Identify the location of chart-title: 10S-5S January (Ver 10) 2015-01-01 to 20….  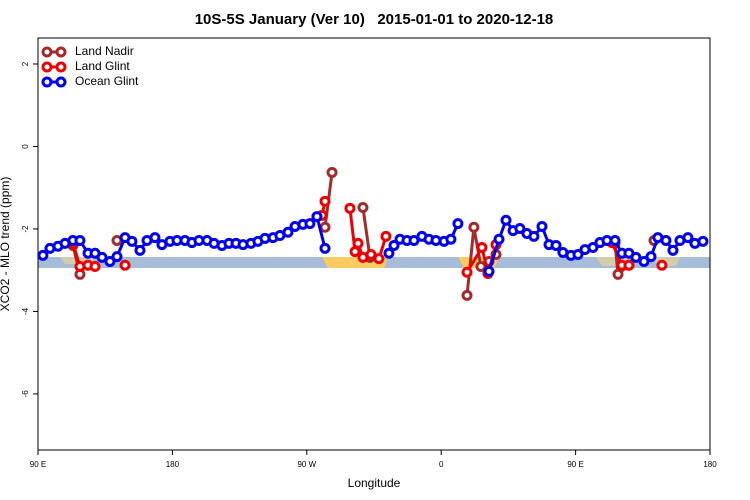
(374, 19).